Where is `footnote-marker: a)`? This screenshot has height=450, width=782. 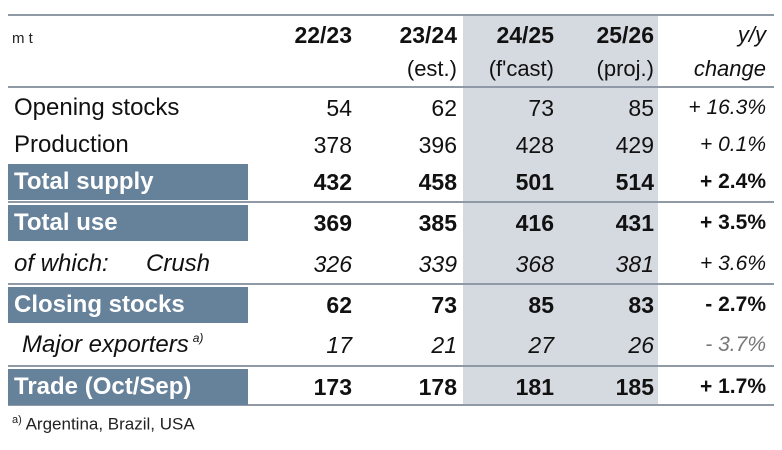 footnote-marker: a) is located at coordinates (198, 338).